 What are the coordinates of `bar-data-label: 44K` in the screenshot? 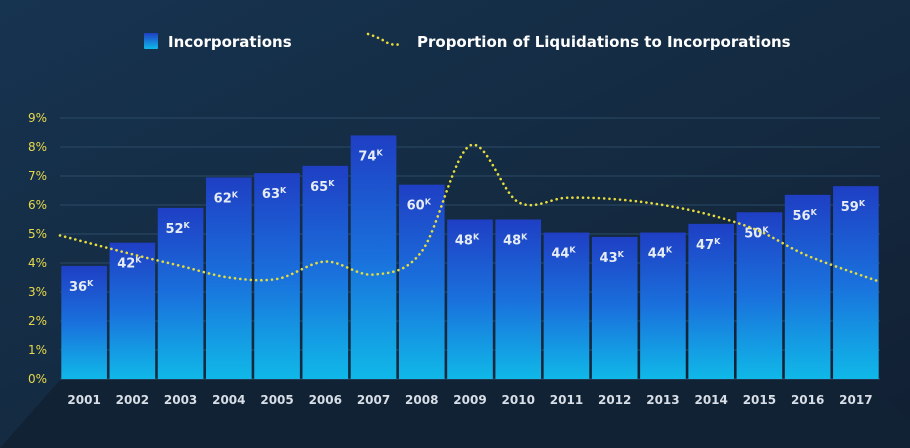 It's located at (660, 254).